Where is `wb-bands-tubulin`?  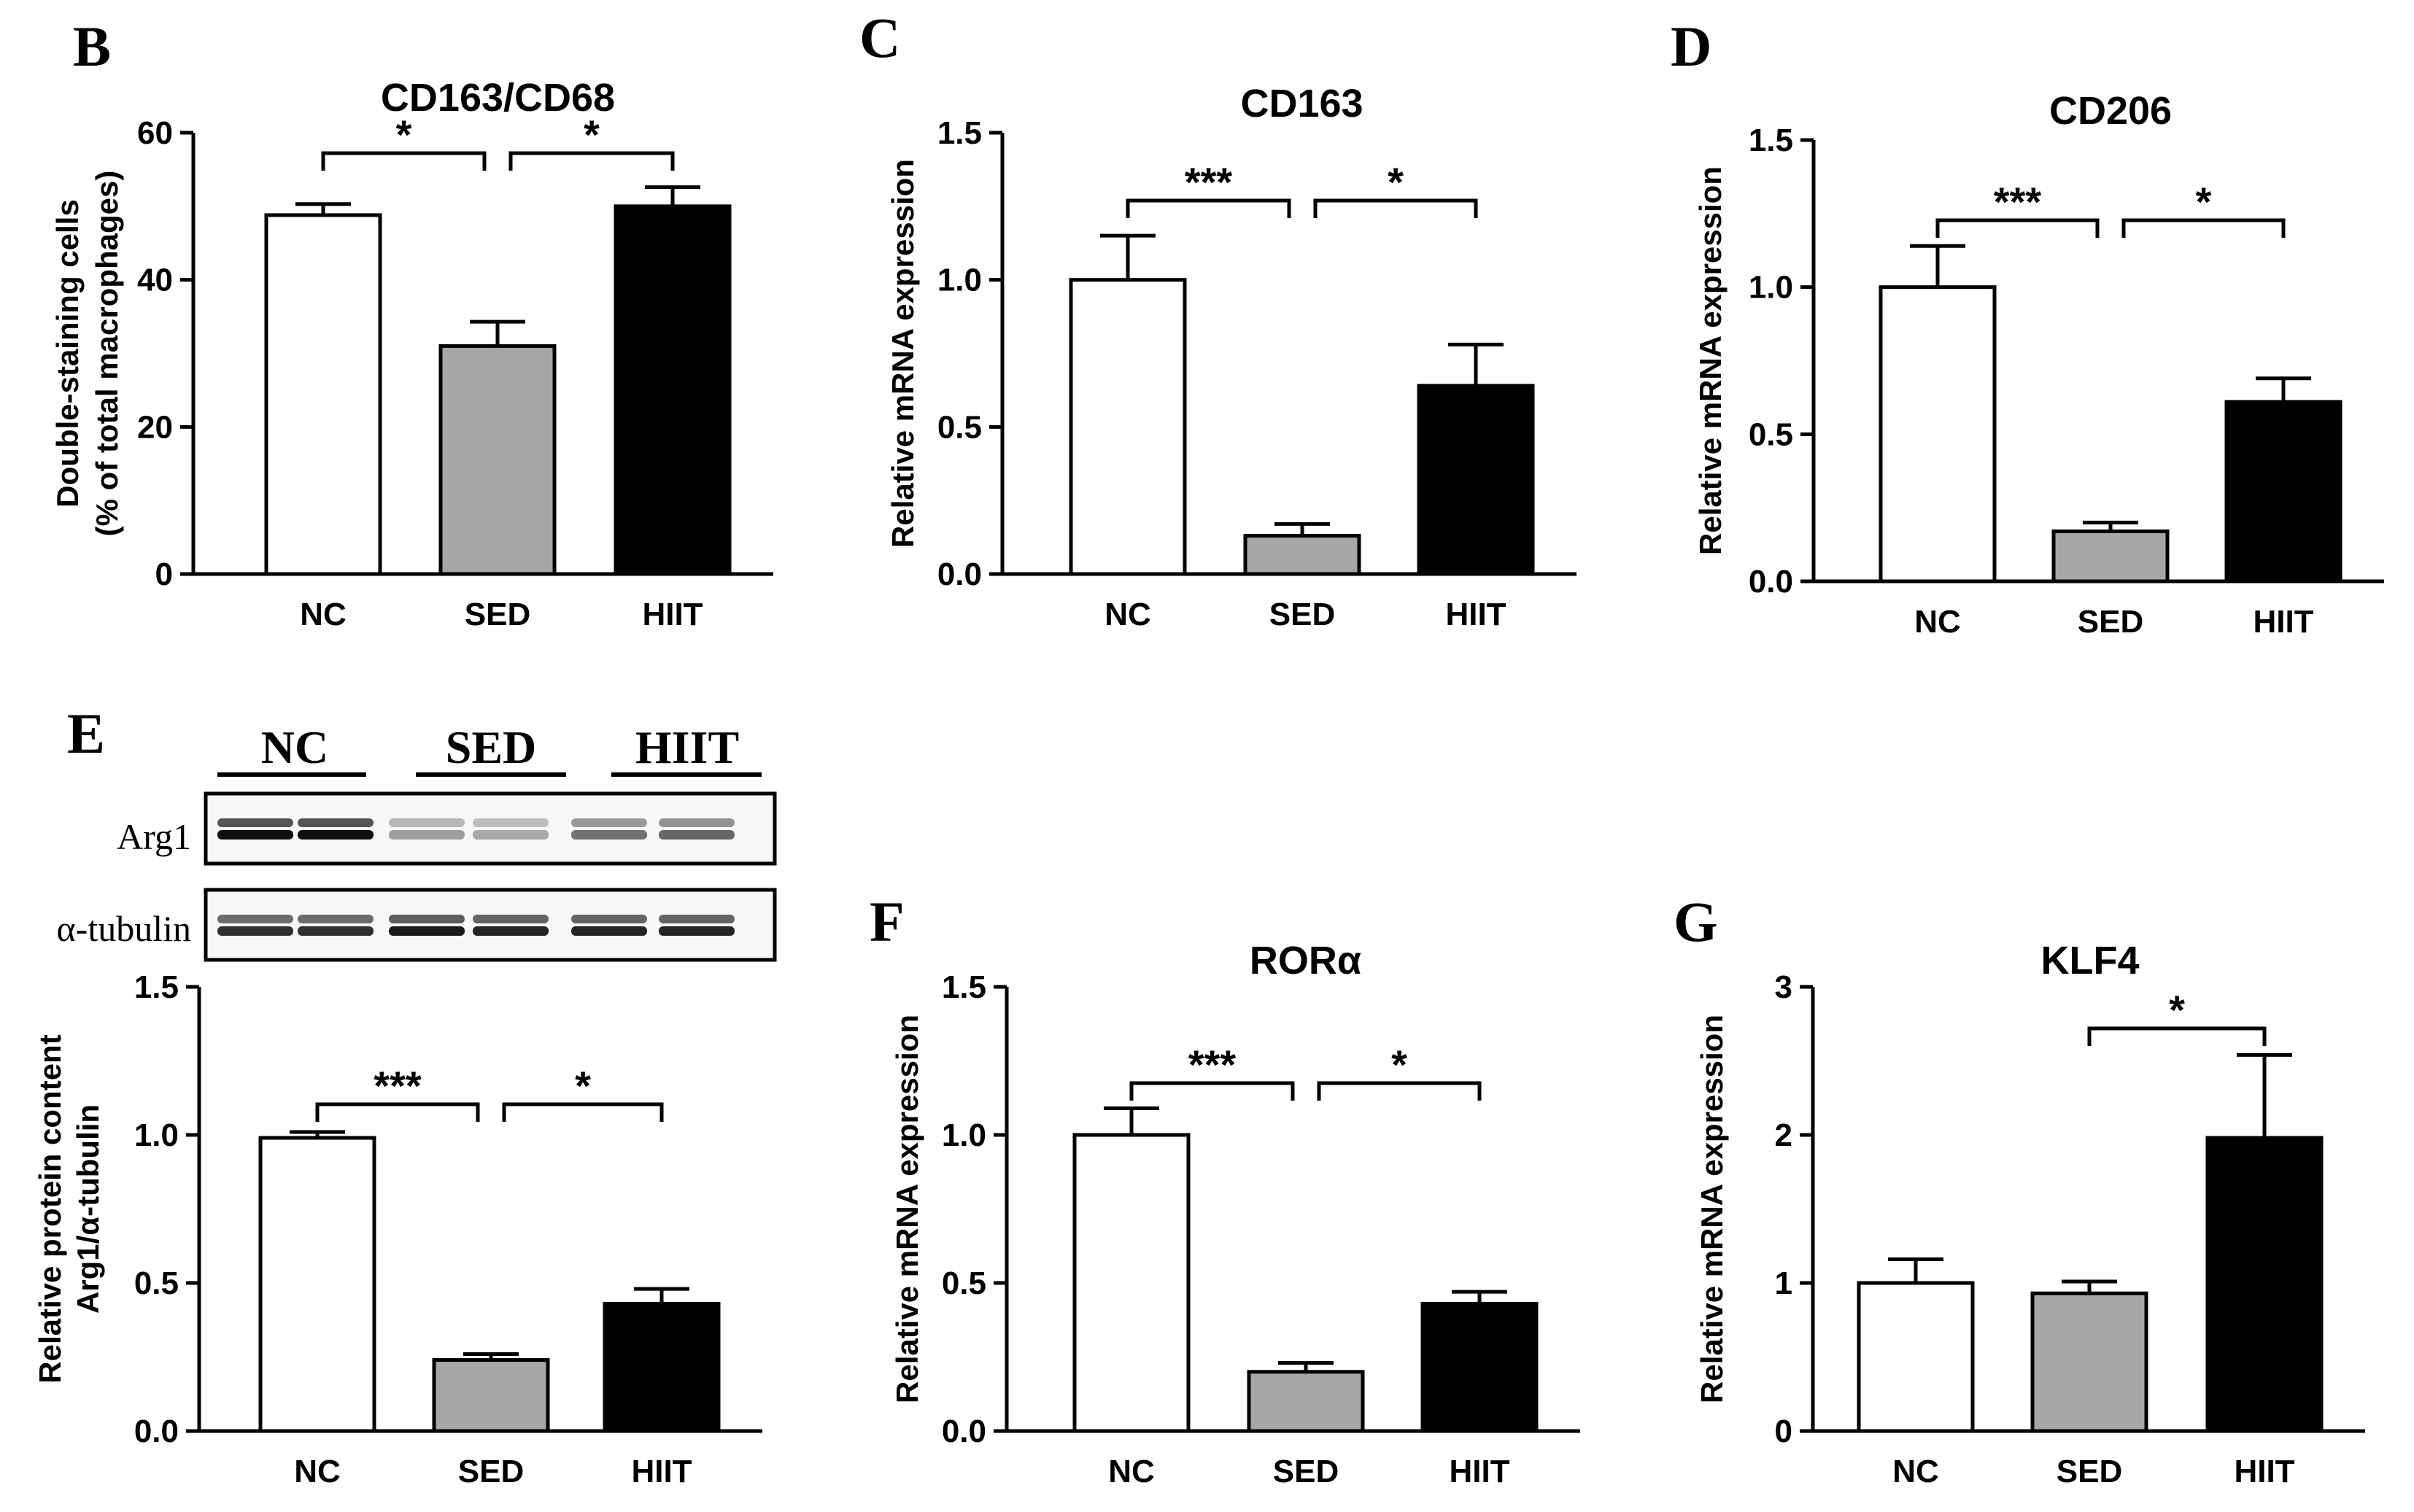
wb-bands-tubulin is located at coordinates (476, 925).